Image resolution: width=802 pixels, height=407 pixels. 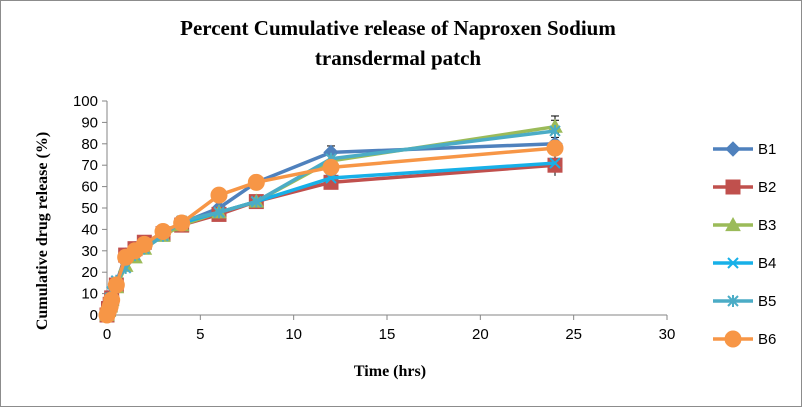 What do you see at coordinates (390, 371) in the screenshot?
I see `x-axis-title: Time (hrs)` at bounding box center [390, 371].